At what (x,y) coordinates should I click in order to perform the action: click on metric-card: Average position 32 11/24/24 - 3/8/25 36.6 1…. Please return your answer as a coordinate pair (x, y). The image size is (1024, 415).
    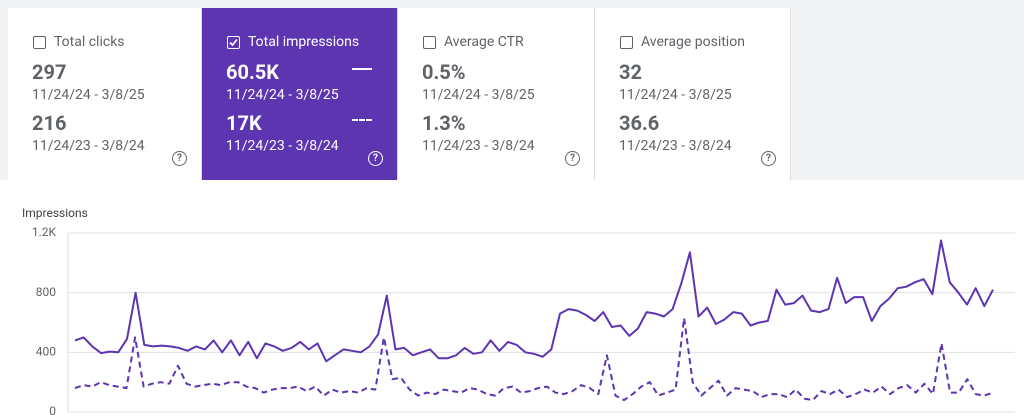
    Looking at the image, I should click on (693, 94).